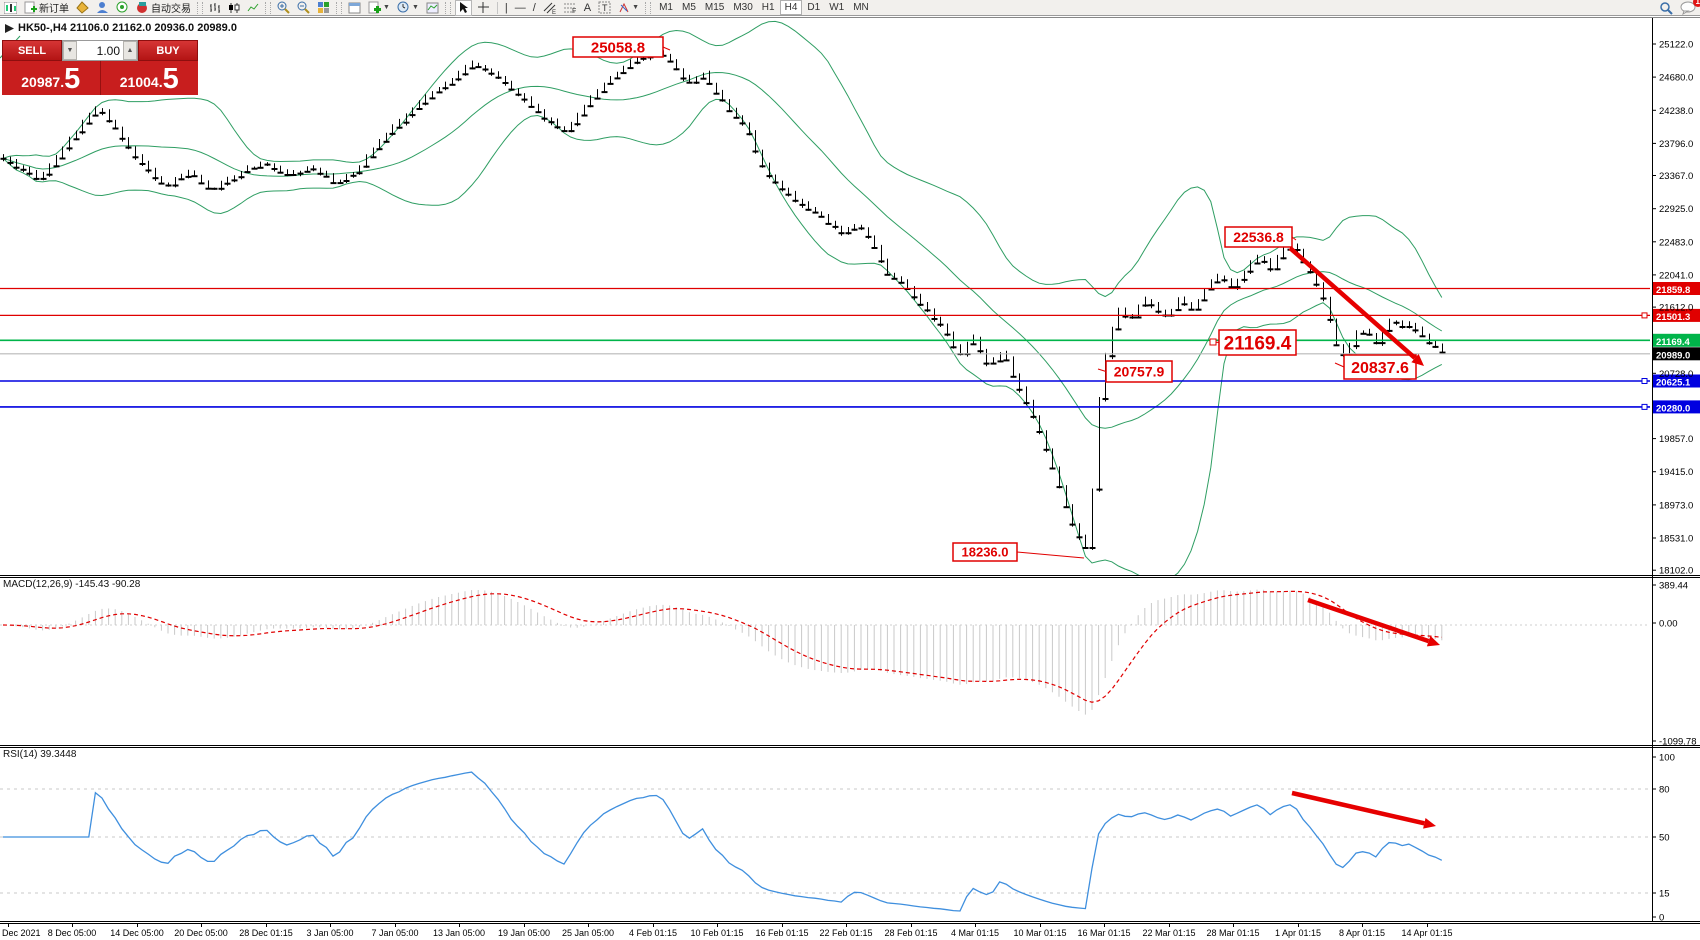 The width and height of the screenshot is (1700, 940). Describe the element at coordinates (1673, 317) in the screenshot. I see `svg-text: 21501.3` at that location.